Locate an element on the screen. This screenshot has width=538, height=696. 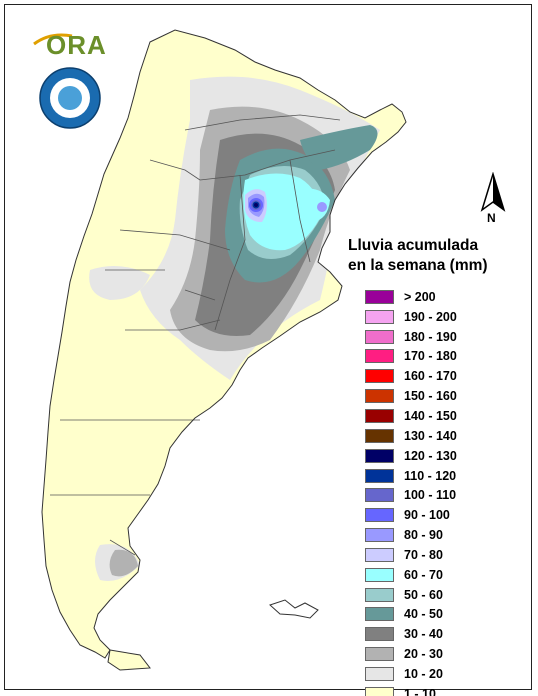
legend-item: > 200 is located at coordinates (411, 297).